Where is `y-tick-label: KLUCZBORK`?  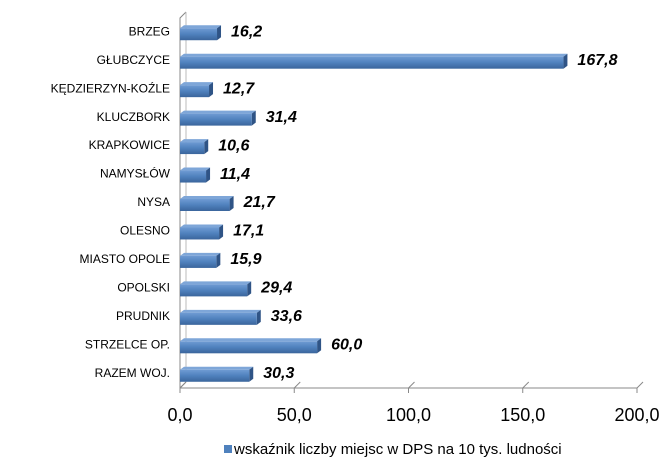
y-tick-label: KLUCZBORK is located at coordinates (133, 117).